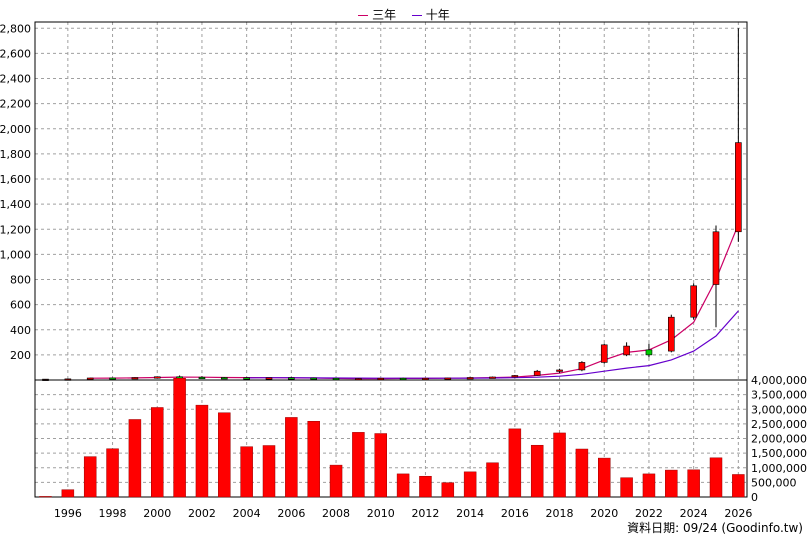 The height and width of the screenshot is (540, 808). Describe the element at coordinates (15, 229) in the screenshot. I see `price-tick-label: 1,200` at that location.